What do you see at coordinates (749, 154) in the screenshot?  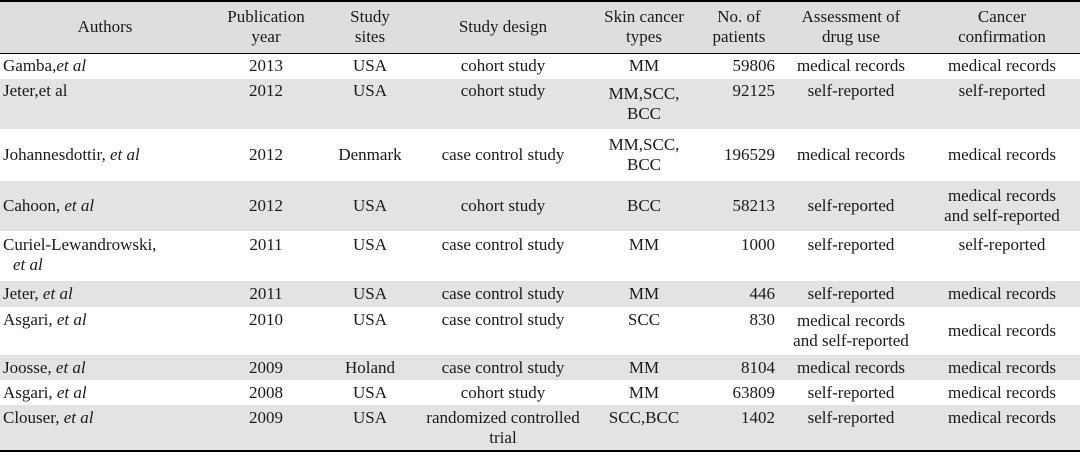 I see `cell-patients: 196529` at bounding box center [749, 154].